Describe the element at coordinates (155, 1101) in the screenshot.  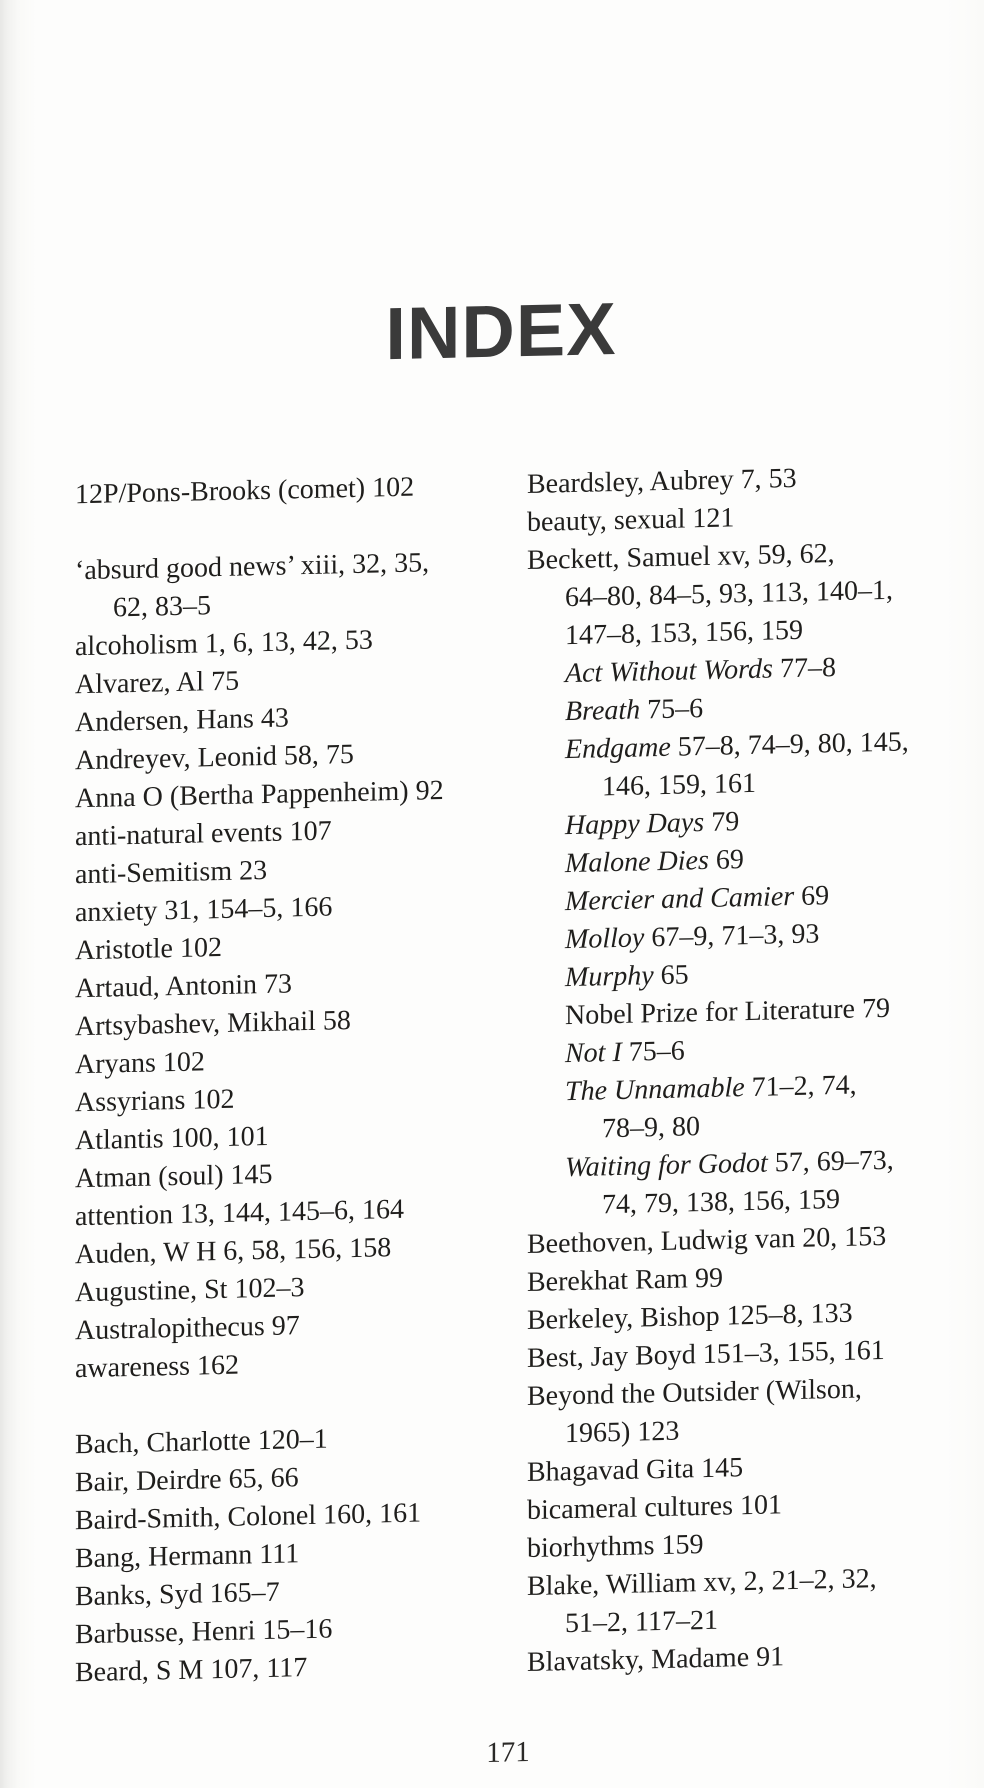
I see `index-entry-text: Assyrians 102` at that location.